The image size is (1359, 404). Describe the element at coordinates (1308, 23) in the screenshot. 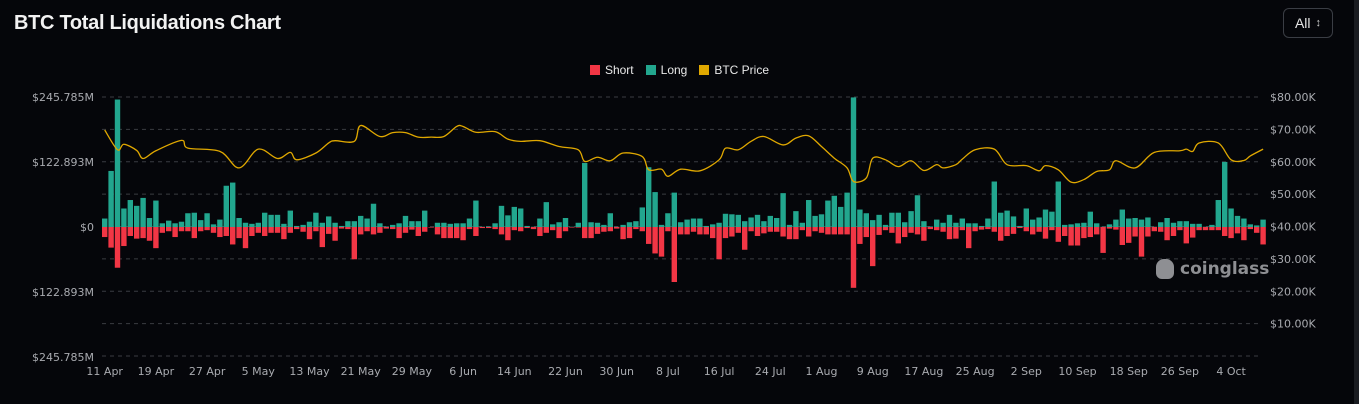

I see `range-select: All ↕` at that location.